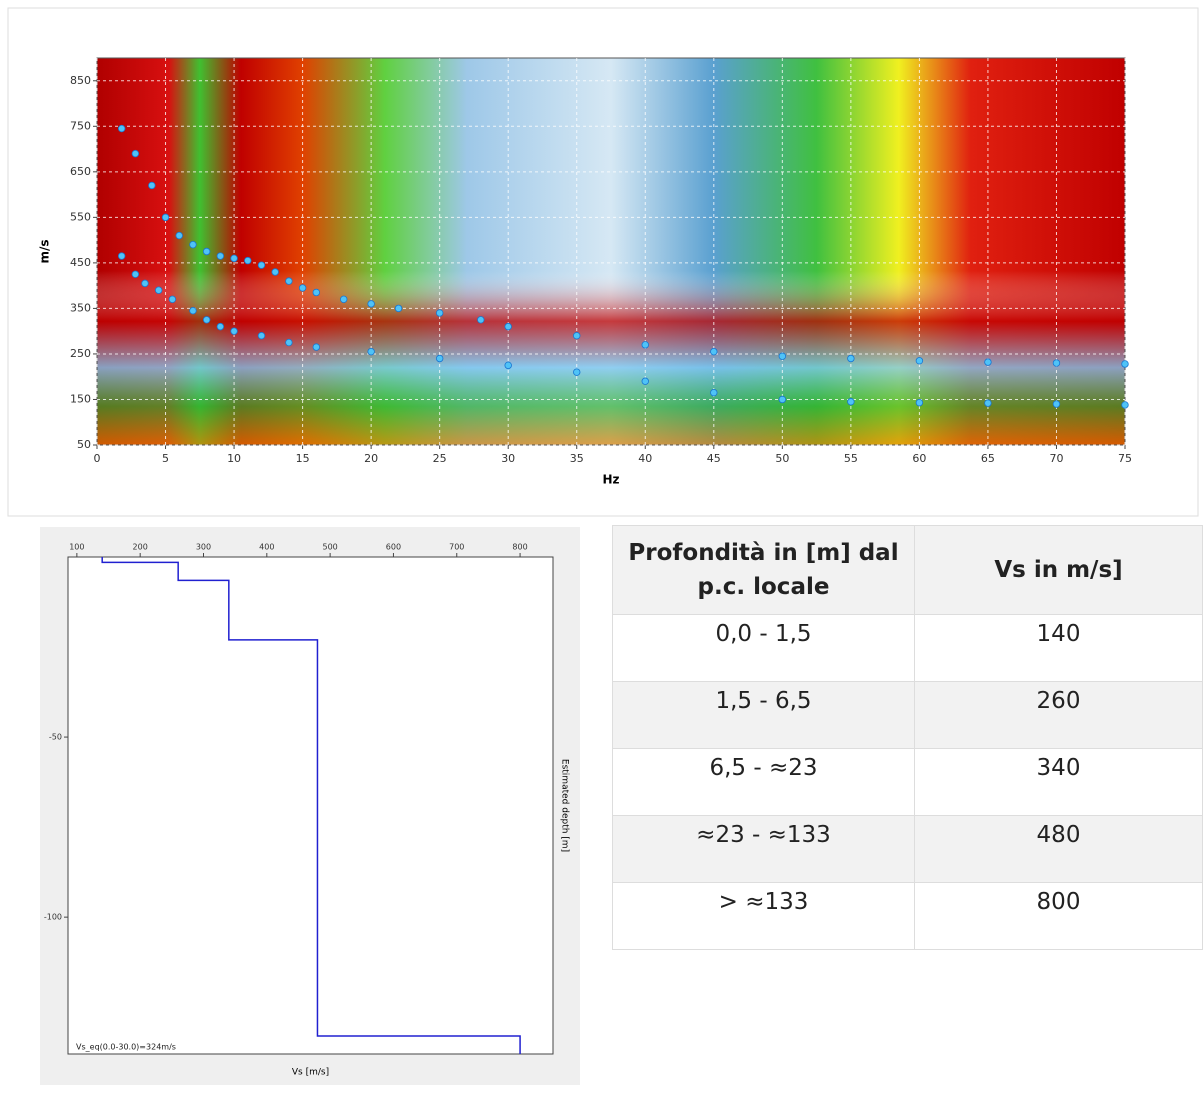  I want to click on x-tick-label: 45, so click(714, 458).